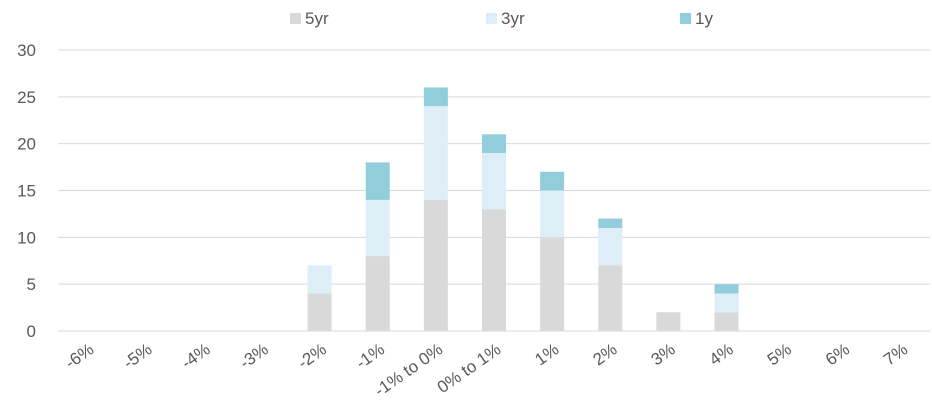  What do you see at coordinates (370, 356) in the screenshot?
I see `x-tick-label: -1%` at bounding box center [370, 356].